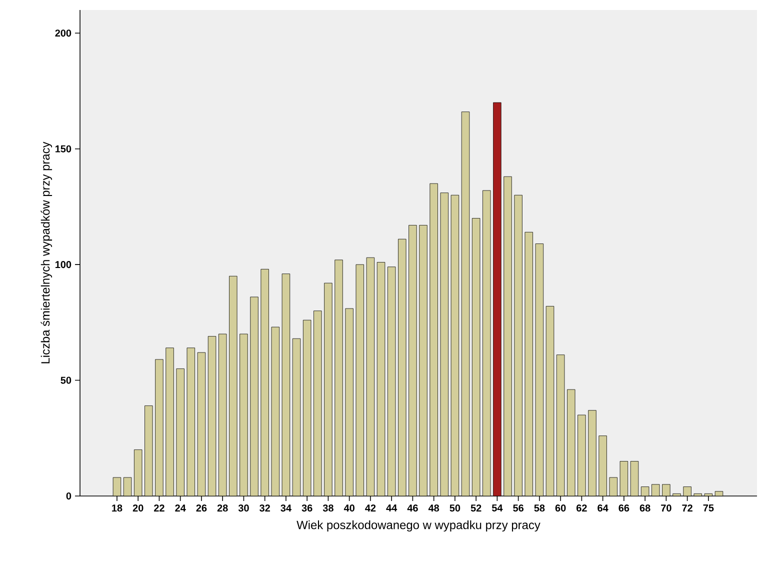 Image resolution: width=769 pixels, height=566 pixels. Describe the element at coordinates (349, 508) in the screenshot. I see `x-tick-label: 40` at that location.